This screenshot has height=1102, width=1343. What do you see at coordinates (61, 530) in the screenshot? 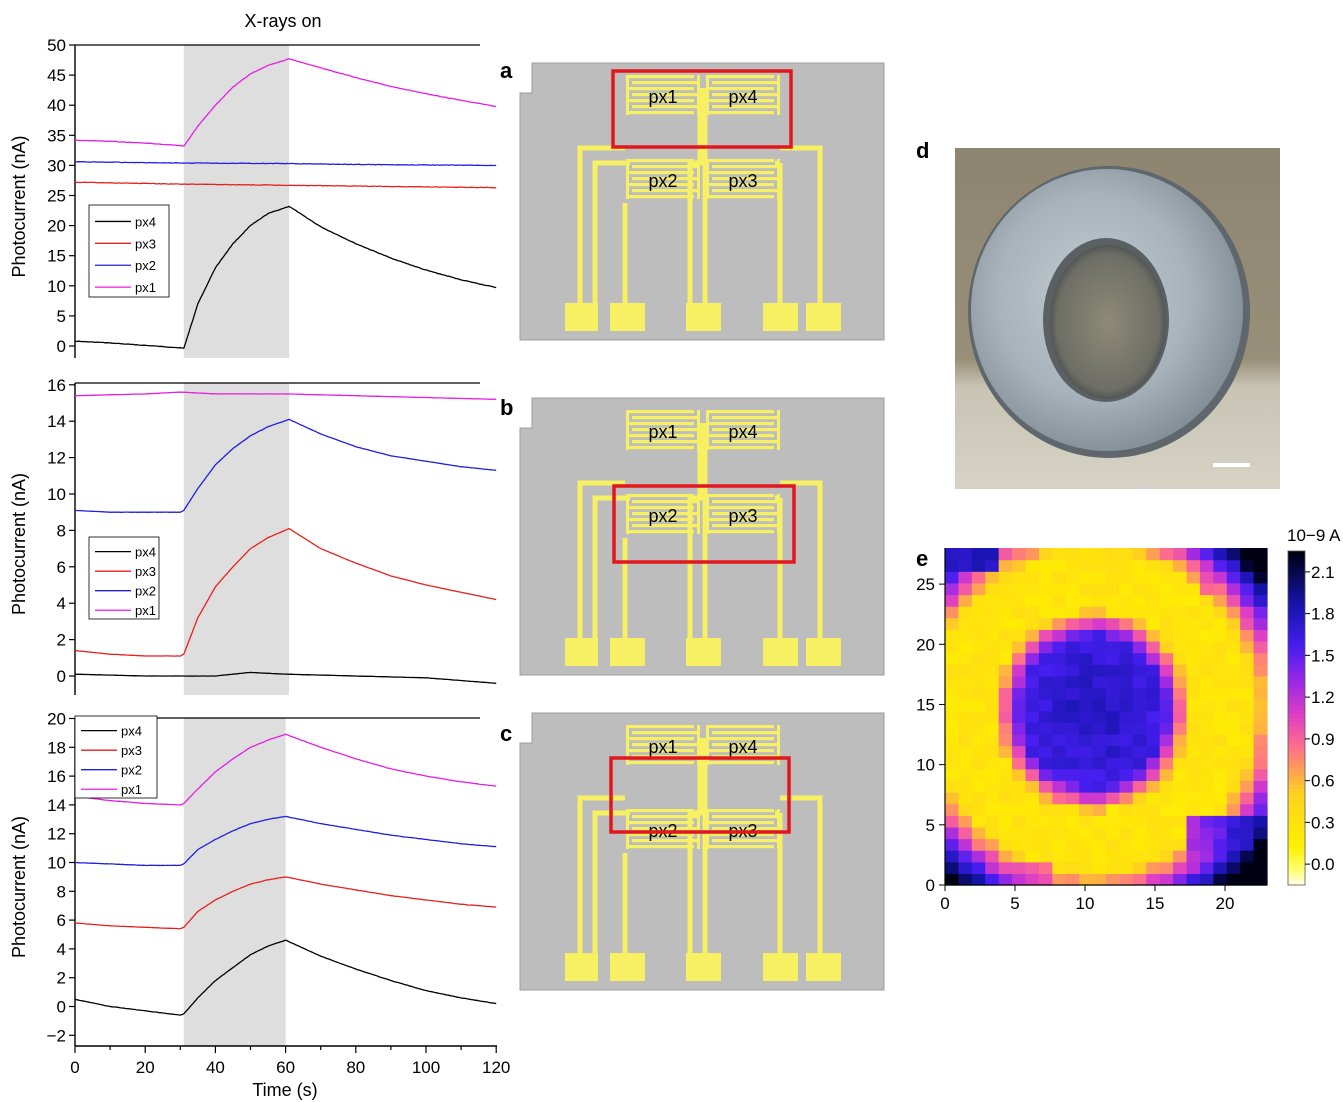
I see `panel-b-y-tick-label: 8` at bounding box center [61, 530].